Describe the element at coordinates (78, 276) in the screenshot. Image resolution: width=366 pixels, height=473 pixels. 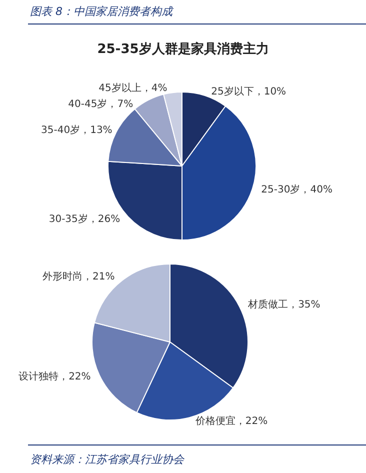
I see `slice-label: 外形时尚，21%` at that location.